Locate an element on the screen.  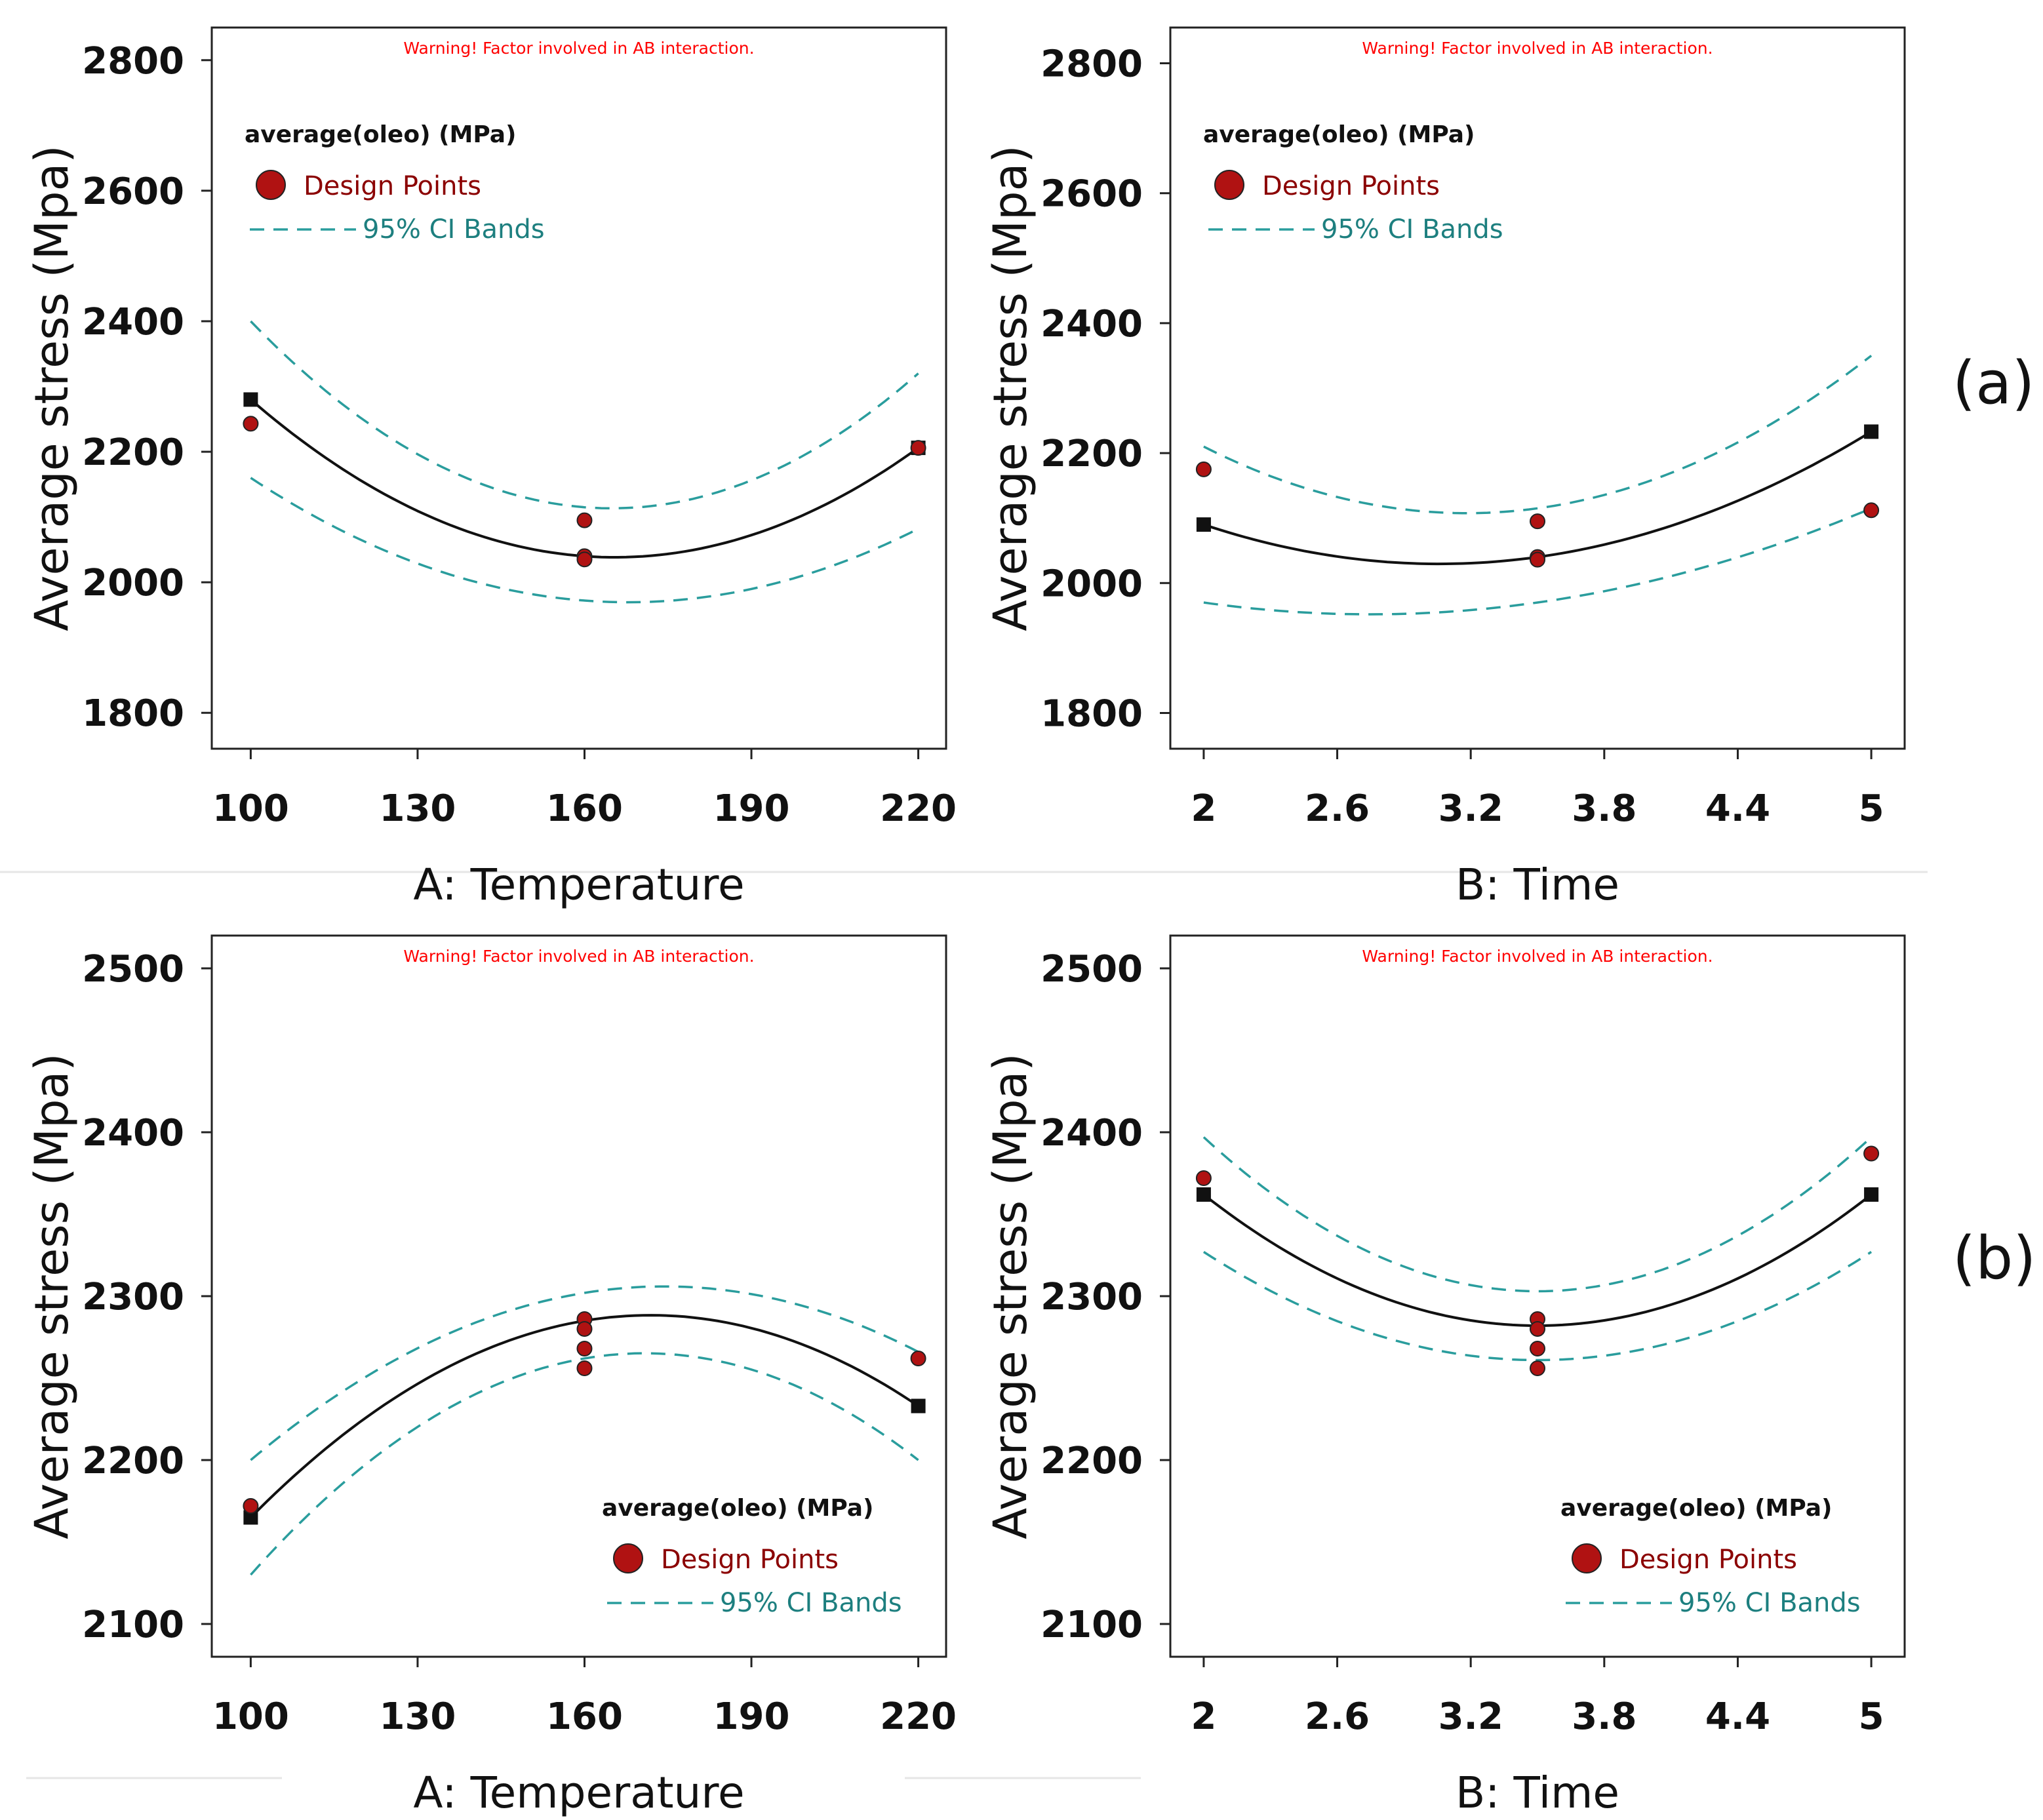
y-tick-label: 2000 is located at coordinates (1092, 584).